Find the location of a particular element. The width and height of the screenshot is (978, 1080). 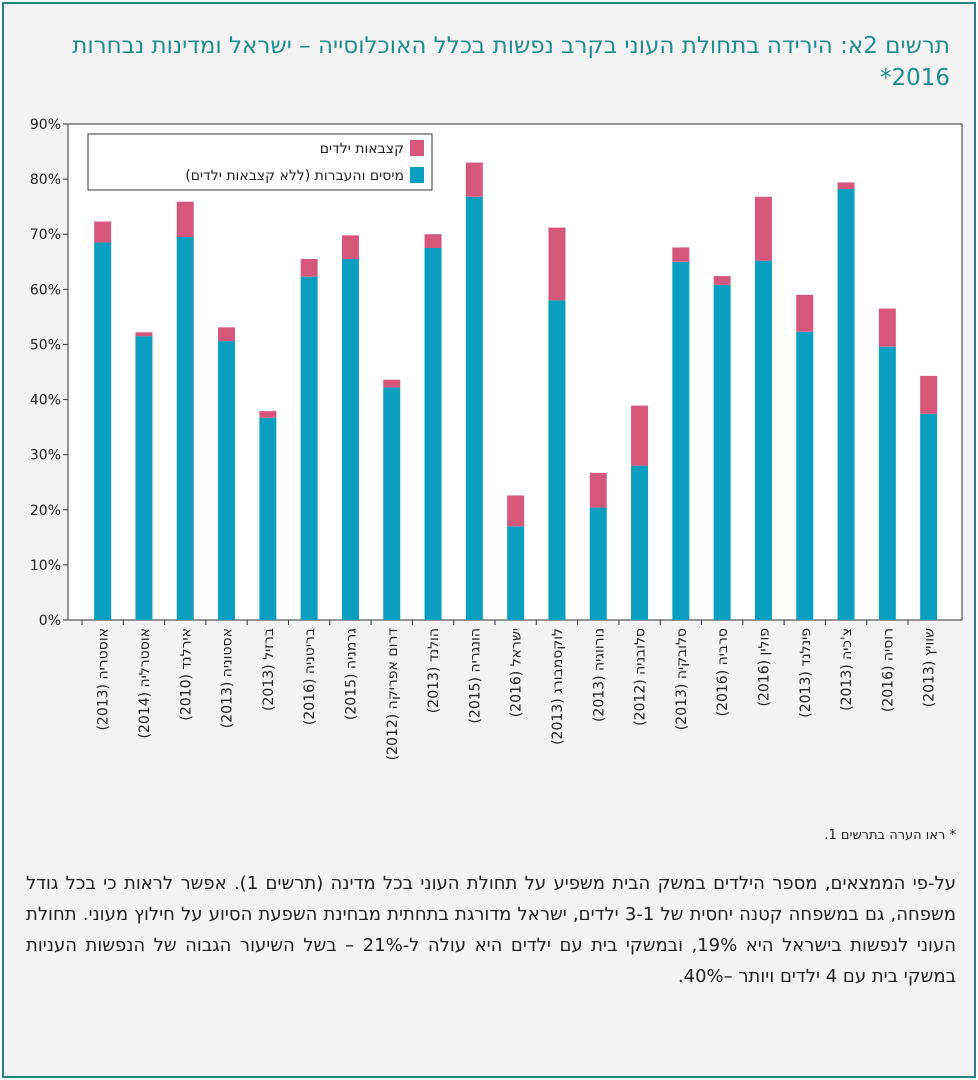

y-tick-label: 30% is located at coordinates (45, 456).